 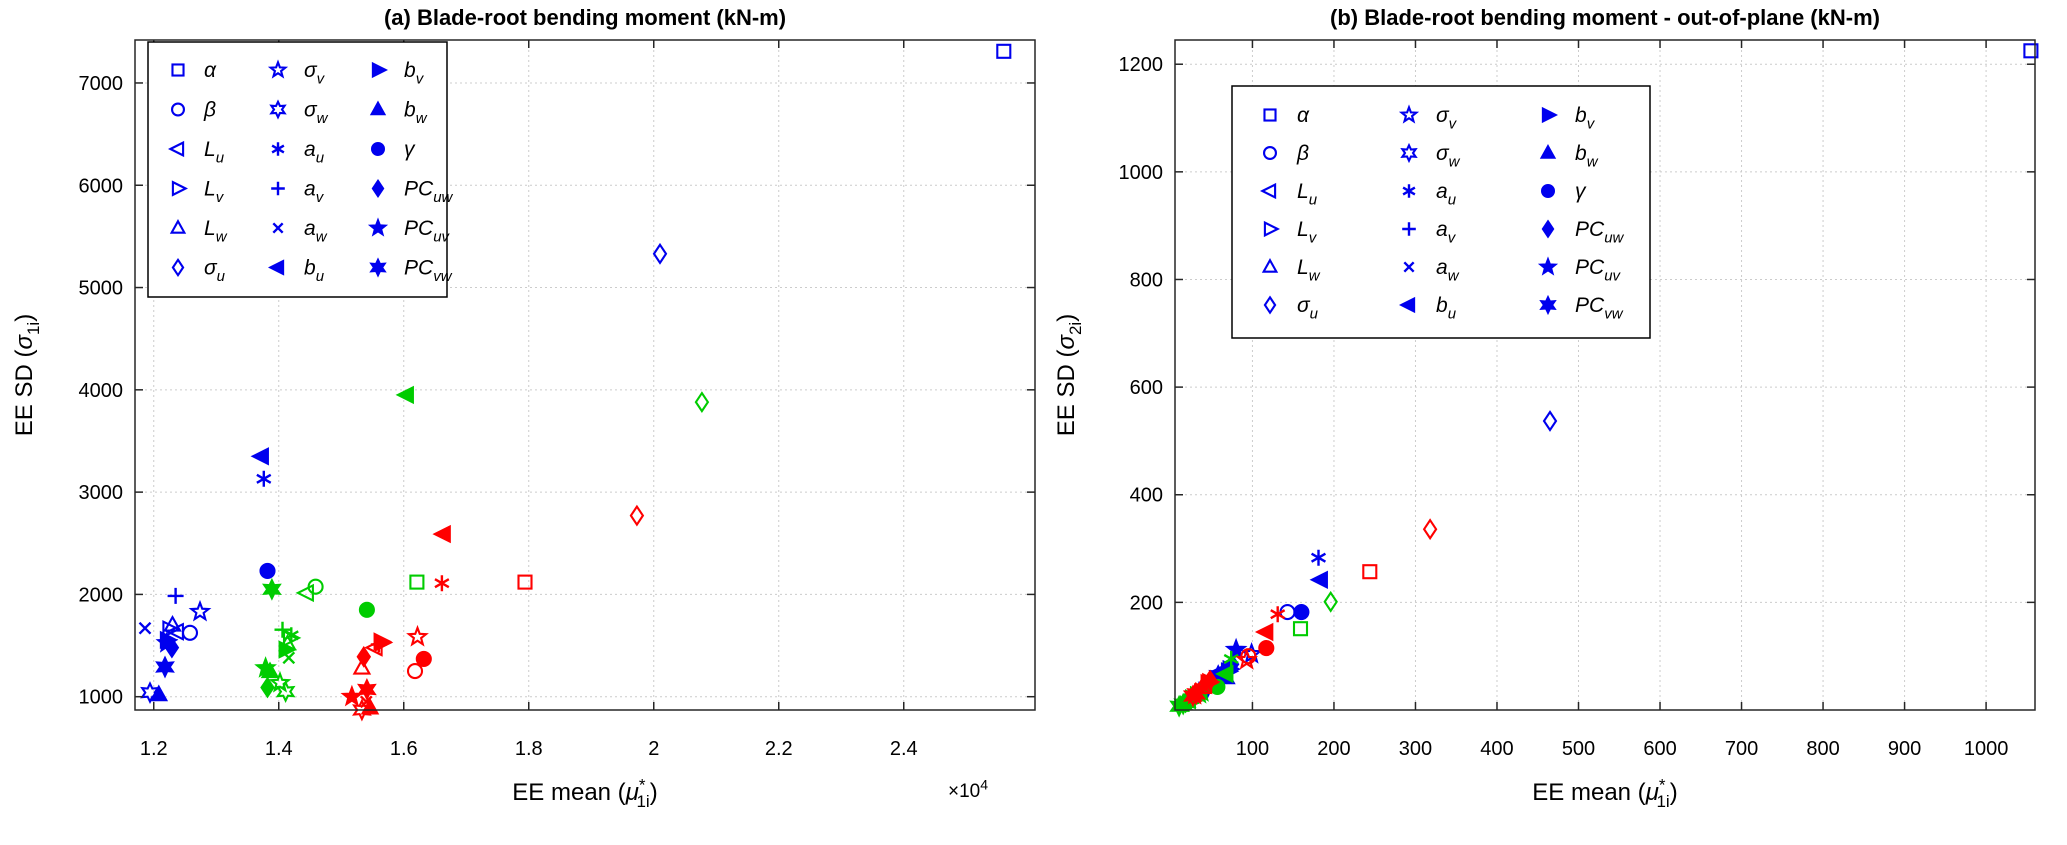 I want to click on point-green-a_u, so click(x=291, y=635).